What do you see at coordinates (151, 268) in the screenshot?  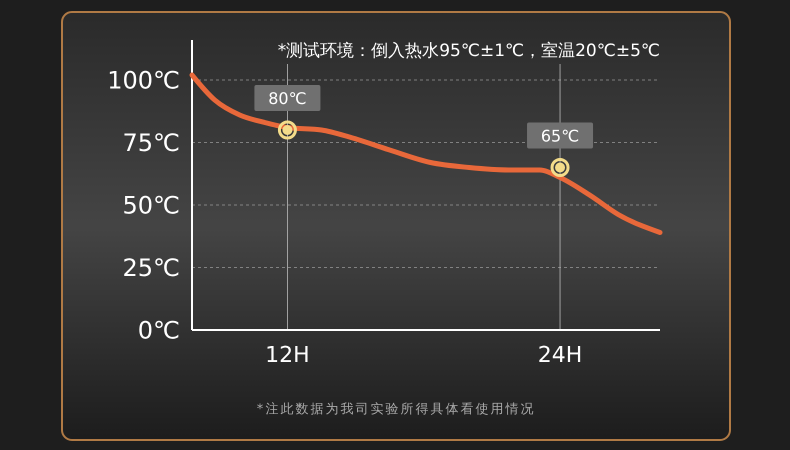 I see `y-tick-label: 25℃` at bounding box center [151, 268].